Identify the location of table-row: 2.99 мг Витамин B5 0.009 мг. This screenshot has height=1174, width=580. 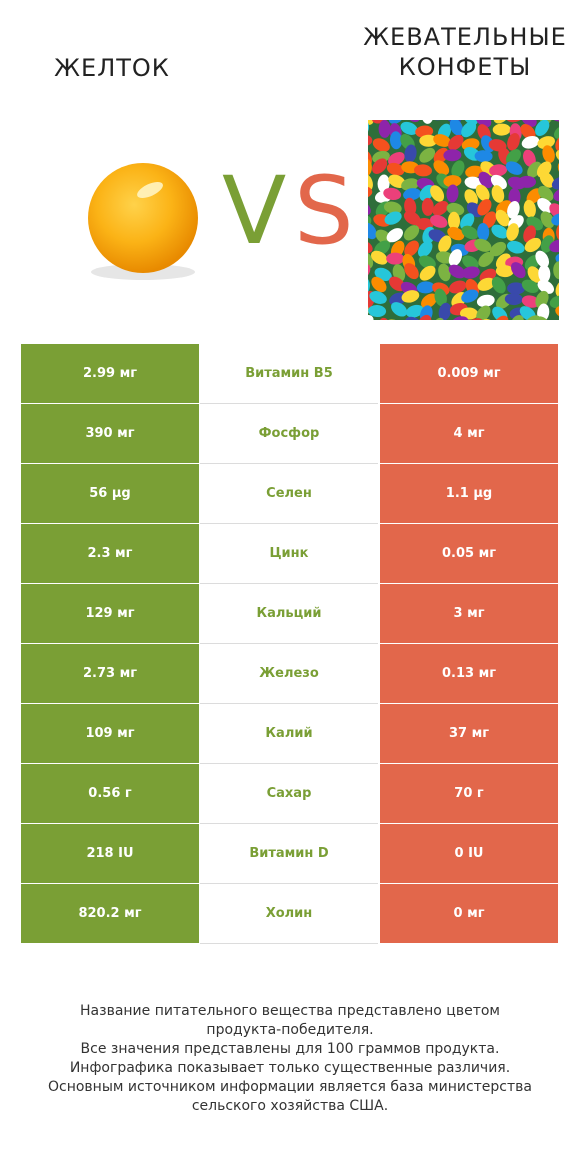
(289, 374).